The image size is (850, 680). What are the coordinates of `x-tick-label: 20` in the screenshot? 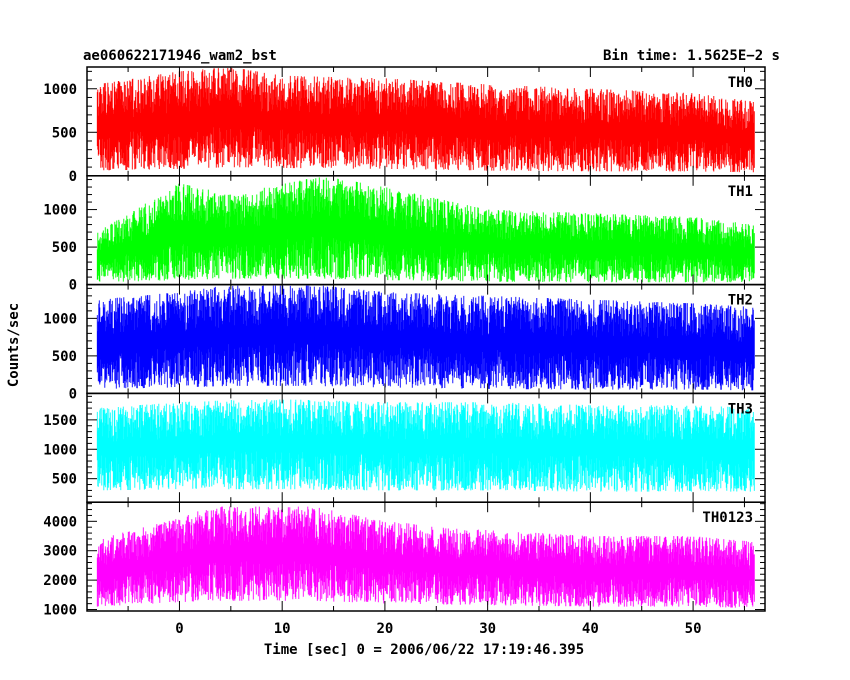 It's located at (384, 629).